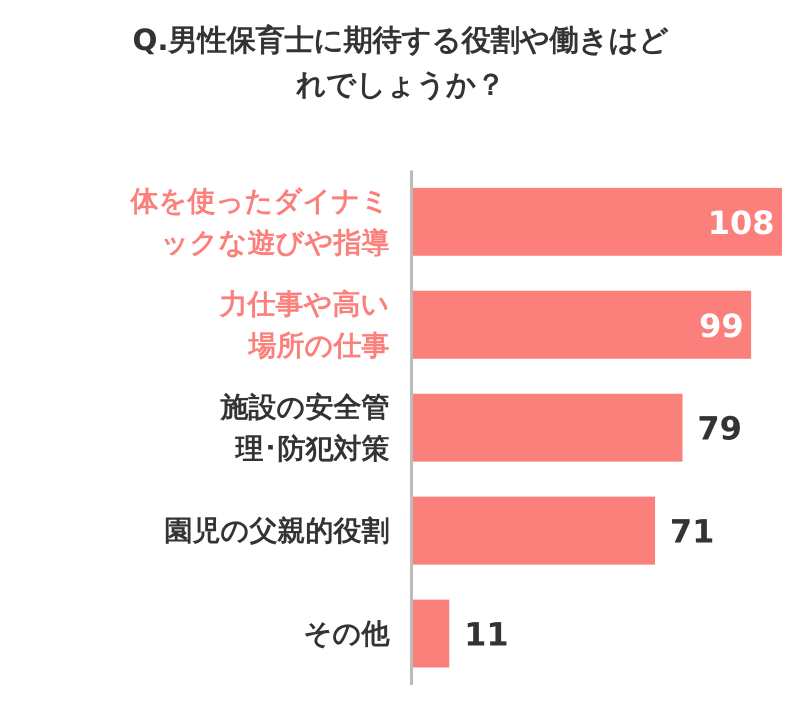 This screenshot has width=800, height=720. What do you see at coordinates (304, 427) in the screenshot?
I see `y-tick-label: 施設の安全管理･防犯対策` at bounding box center [304, 427].